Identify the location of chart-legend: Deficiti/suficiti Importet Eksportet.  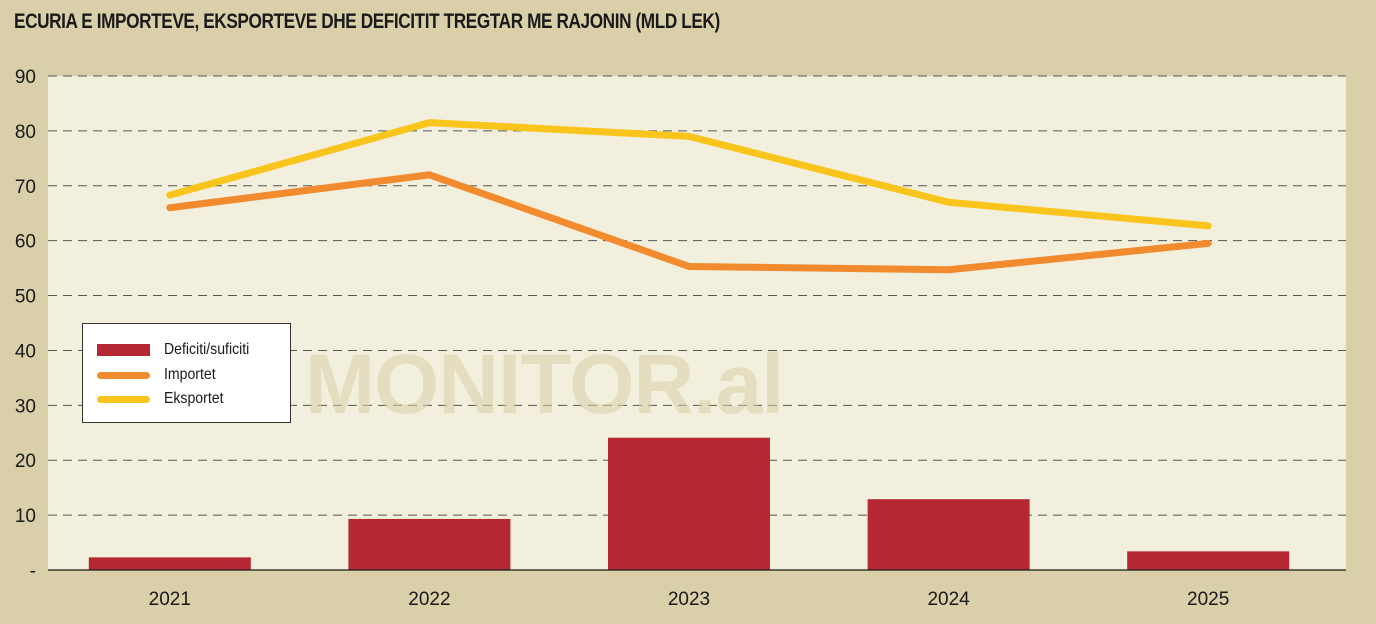
(186, 373).